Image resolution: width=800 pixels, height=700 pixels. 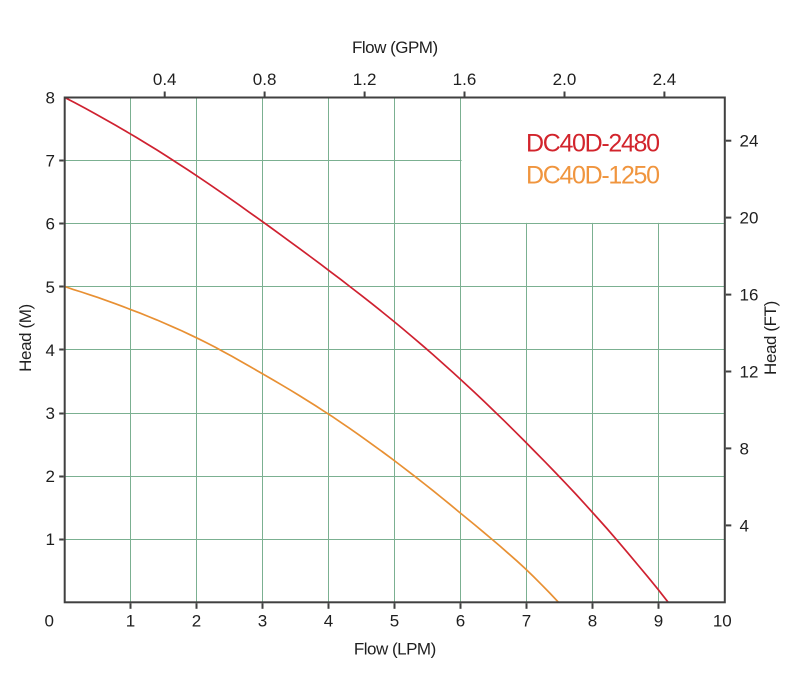 I want to click on svg-text: 20, so click(x=749, y=218).